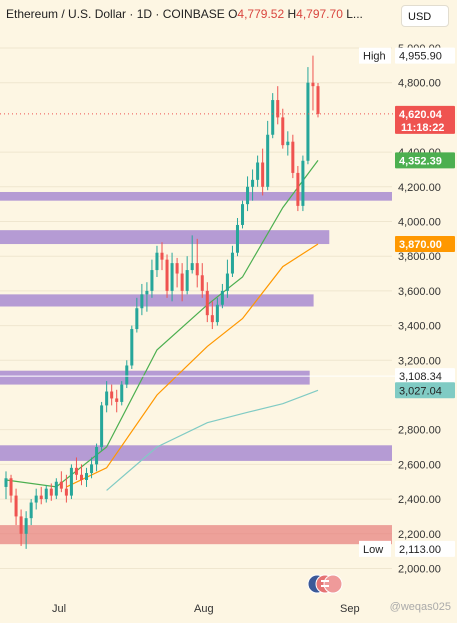 This screenshot has width=457, height=623. What do you see at coordinates (233, 14) in the screenshot?
I see `open-label: O` at bounding box center [233, 14].